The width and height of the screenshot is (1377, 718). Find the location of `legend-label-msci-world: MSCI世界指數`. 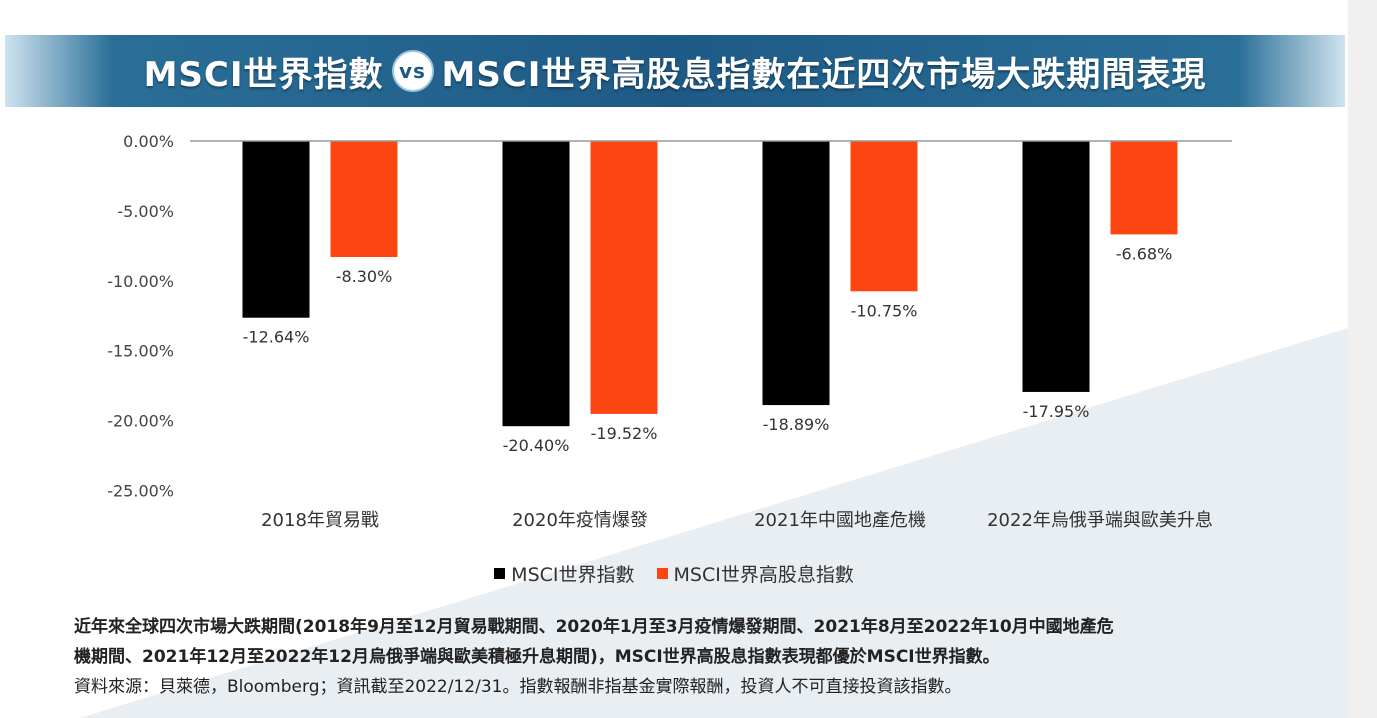

legend-label-msci-world: MSCI世界指數 is located at coordinates (573, 575).